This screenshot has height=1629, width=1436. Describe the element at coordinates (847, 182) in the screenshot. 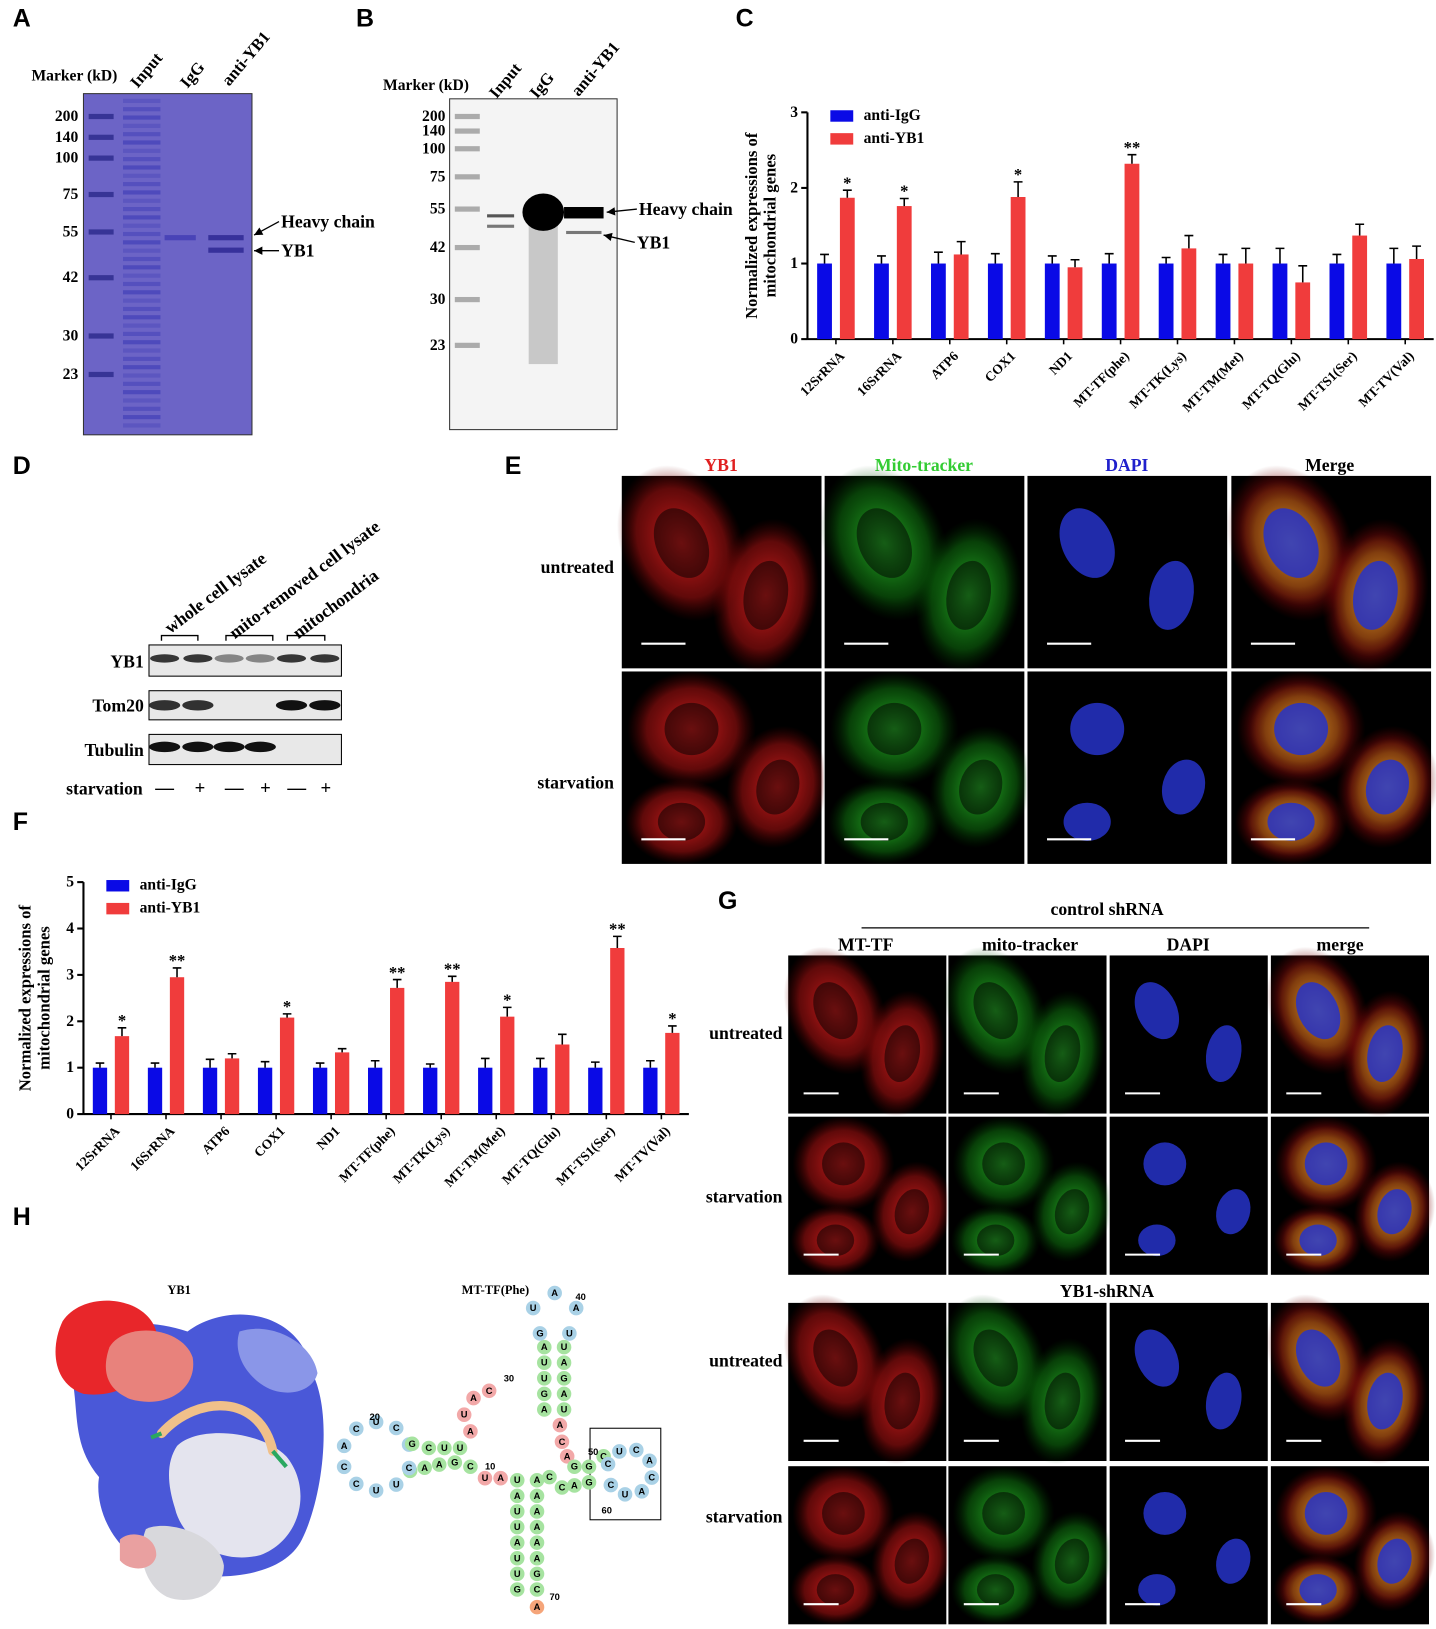

I see `significance: *` at that location.